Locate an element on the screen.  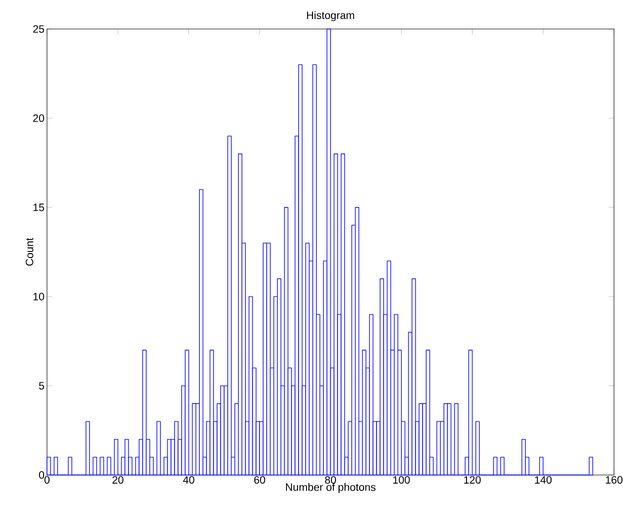
x-axis-title: Number of photons is located at coordinates (331, 488).